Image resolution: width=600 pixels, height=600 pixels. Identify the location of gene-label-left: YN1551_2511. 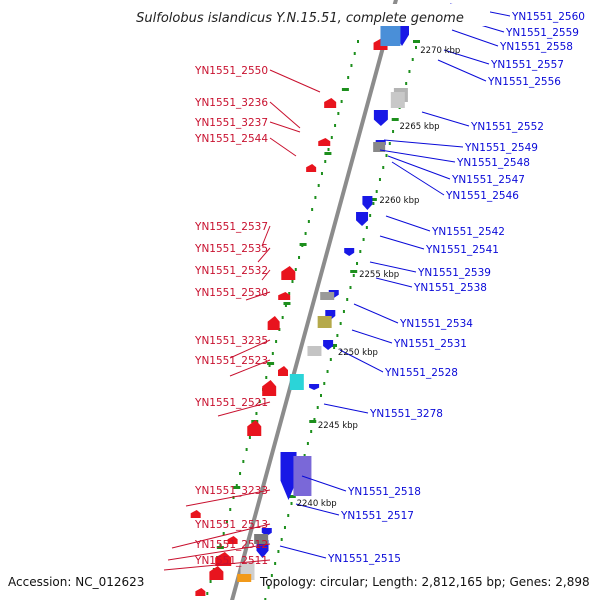
(231, 561).